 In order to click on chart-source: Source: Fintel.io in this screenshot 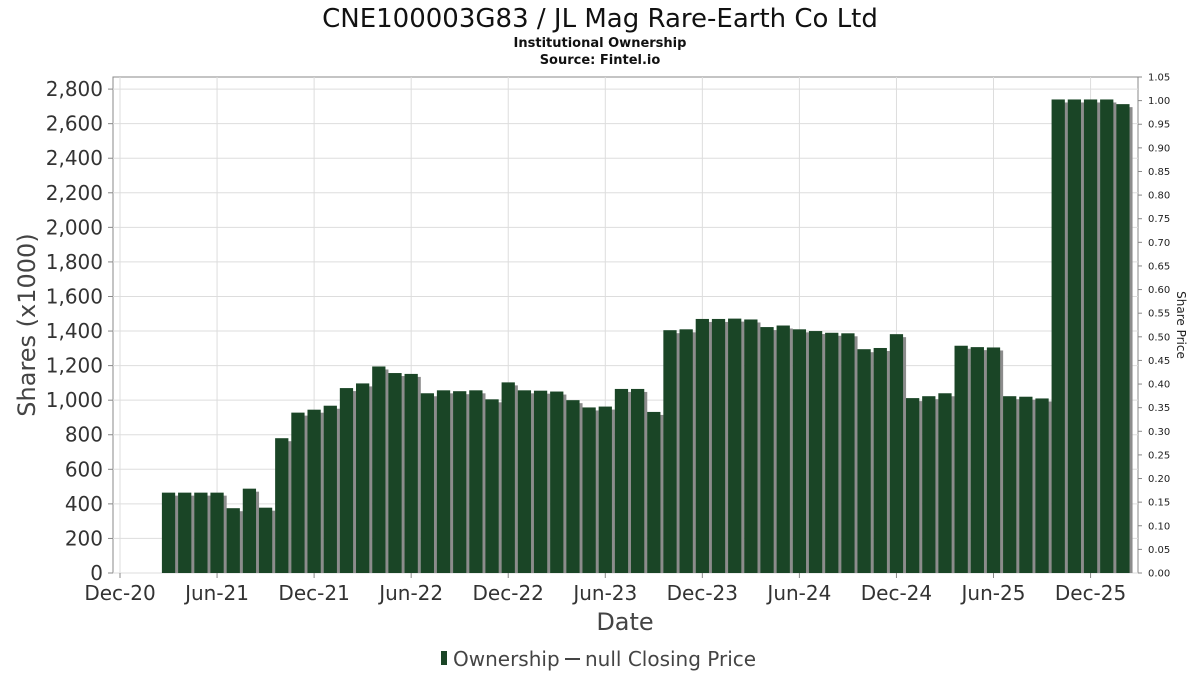, I will do `click(600, 60)`.